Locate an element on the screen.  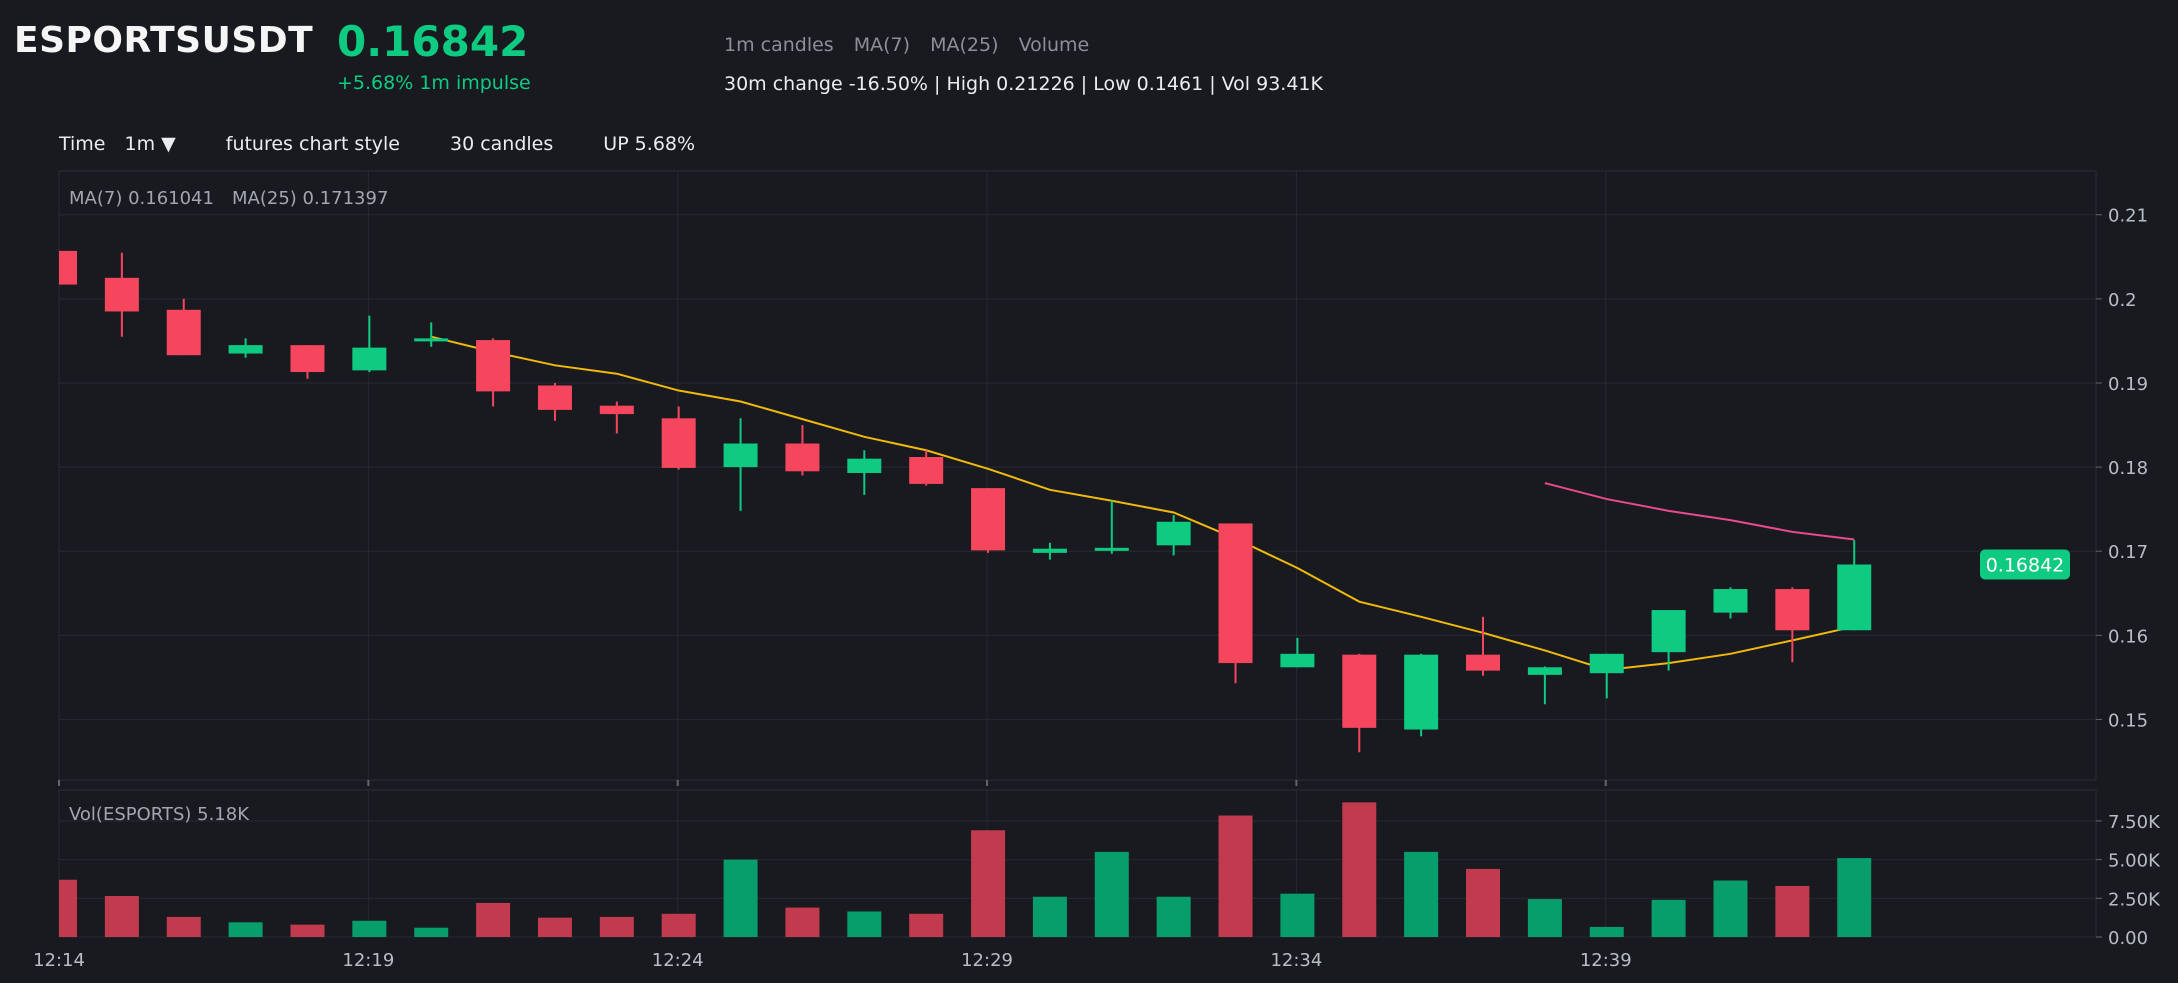
current-price-tag-label: 0.16842 is located at coordinates (2025, 565).